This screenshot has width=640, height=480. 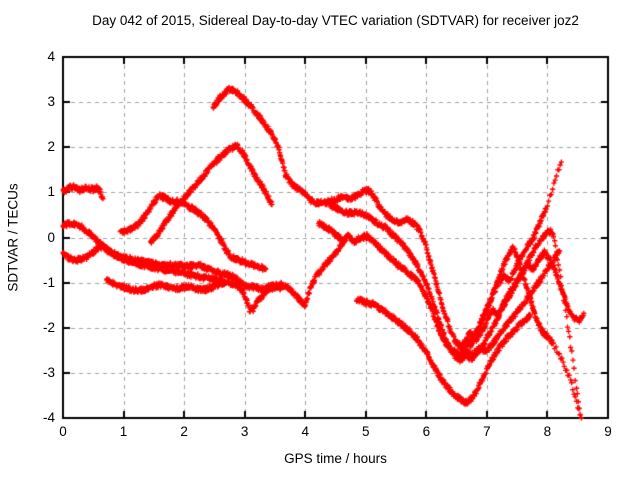 What do you see at coordinates (63, 431) in the screenshot?
I see `x-tick-label: 0` at bounding box center [63, 431].